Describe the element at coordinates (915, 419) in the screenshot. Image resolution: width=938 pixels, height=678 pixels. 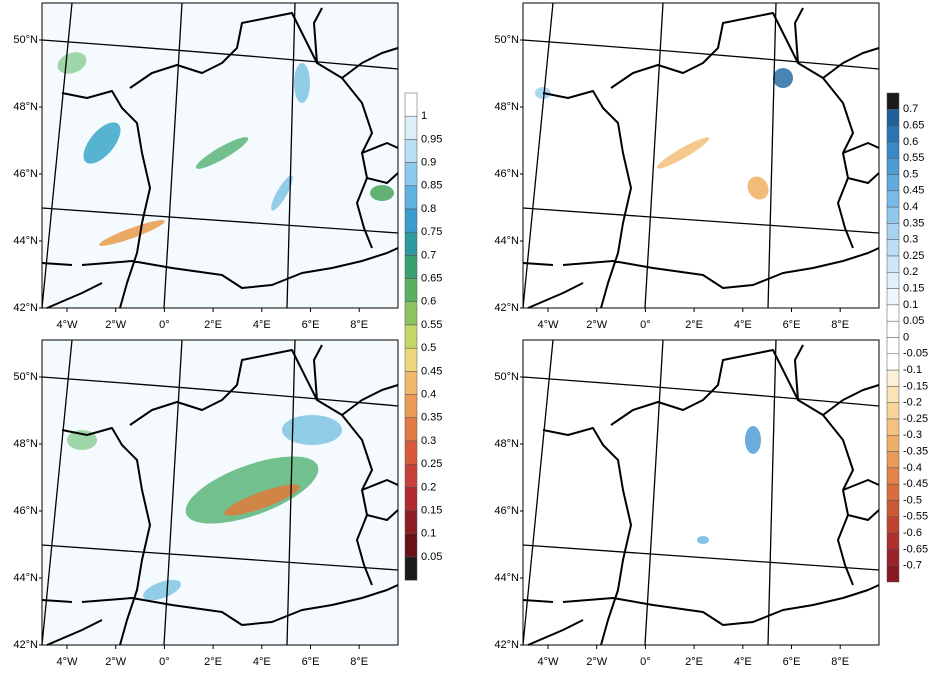
I see `colorbar-label: -0.25` at that location.